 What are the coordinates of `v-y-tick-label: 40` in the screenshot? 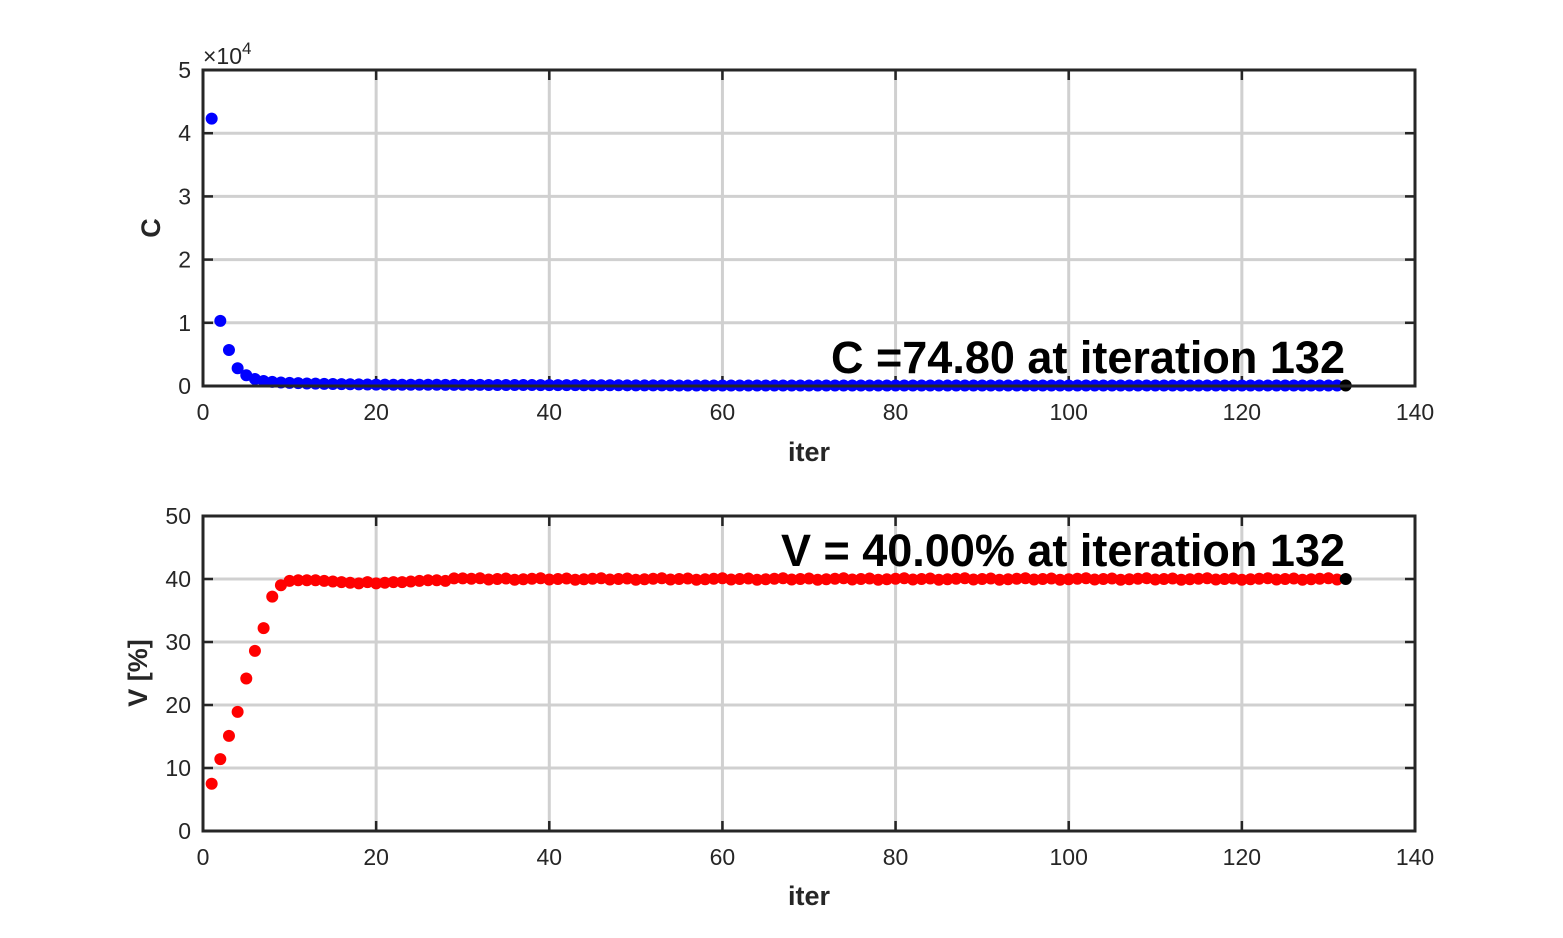 It's located at (178, 579).